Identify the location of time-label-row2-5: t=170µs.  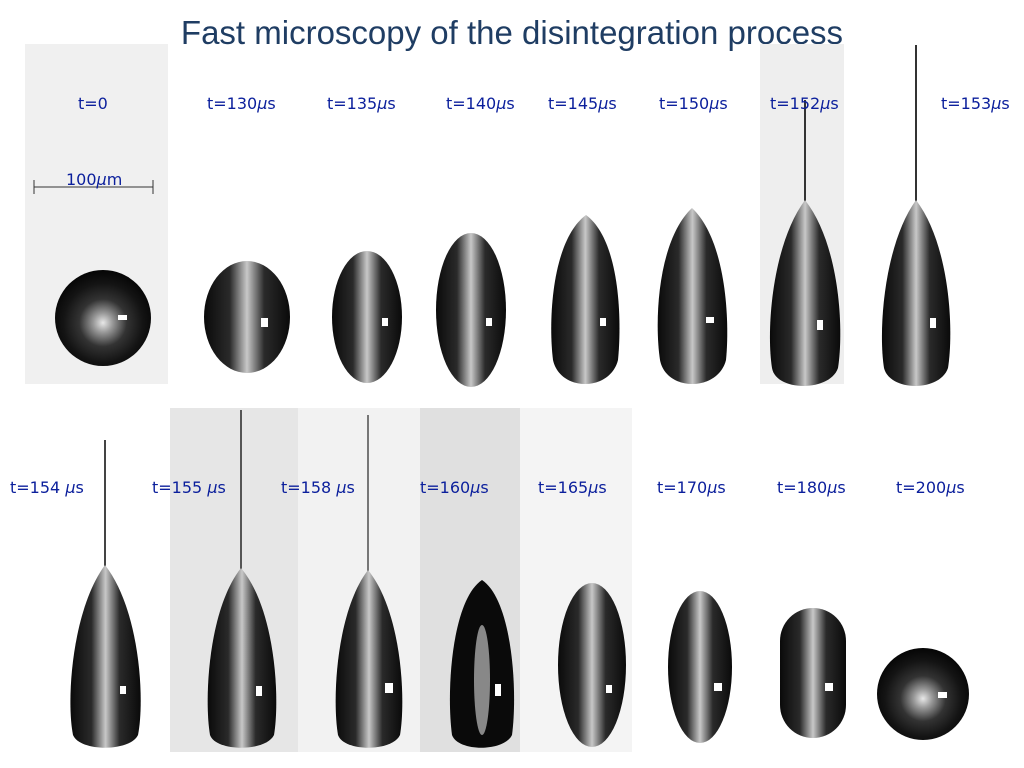
(691, 487).